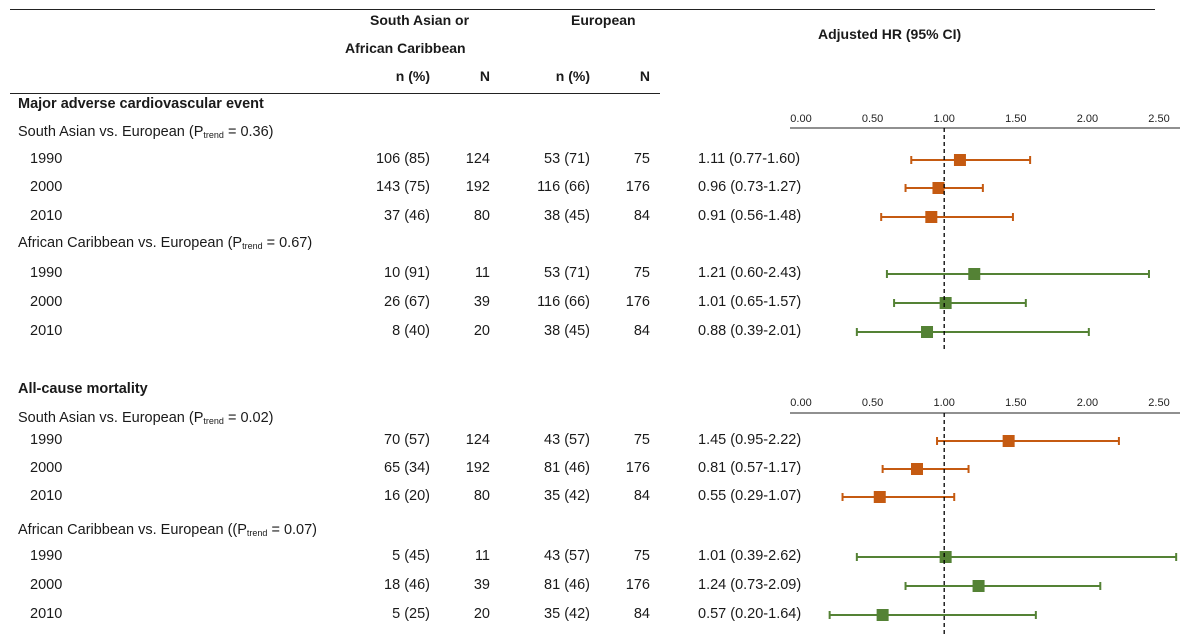  Describe the element at coordinates (750, 468) in the screenshot. I see `cell-hr-ci: 0.81 (0.57-1.17)` at that location.